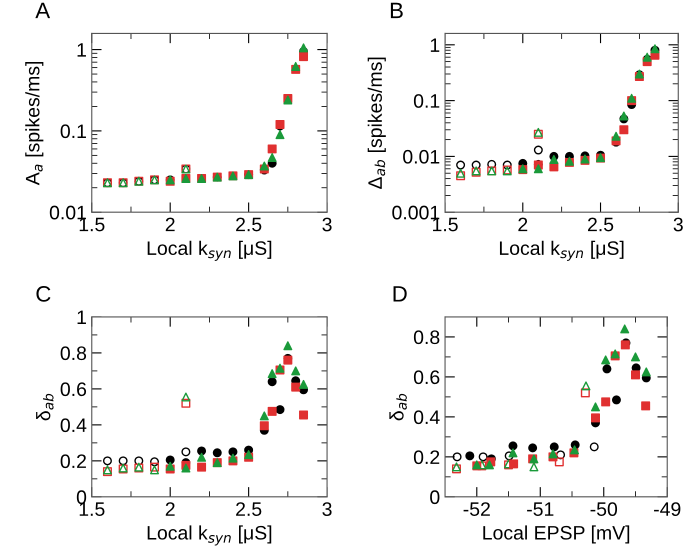 The height and width of the screenshot is (557, 690). What do you see at coordinates (34, 124) in the screenshot?
I see `y-axis-title: A$_{a}$ [spikes/ms]` at bounding box center [34, 124].